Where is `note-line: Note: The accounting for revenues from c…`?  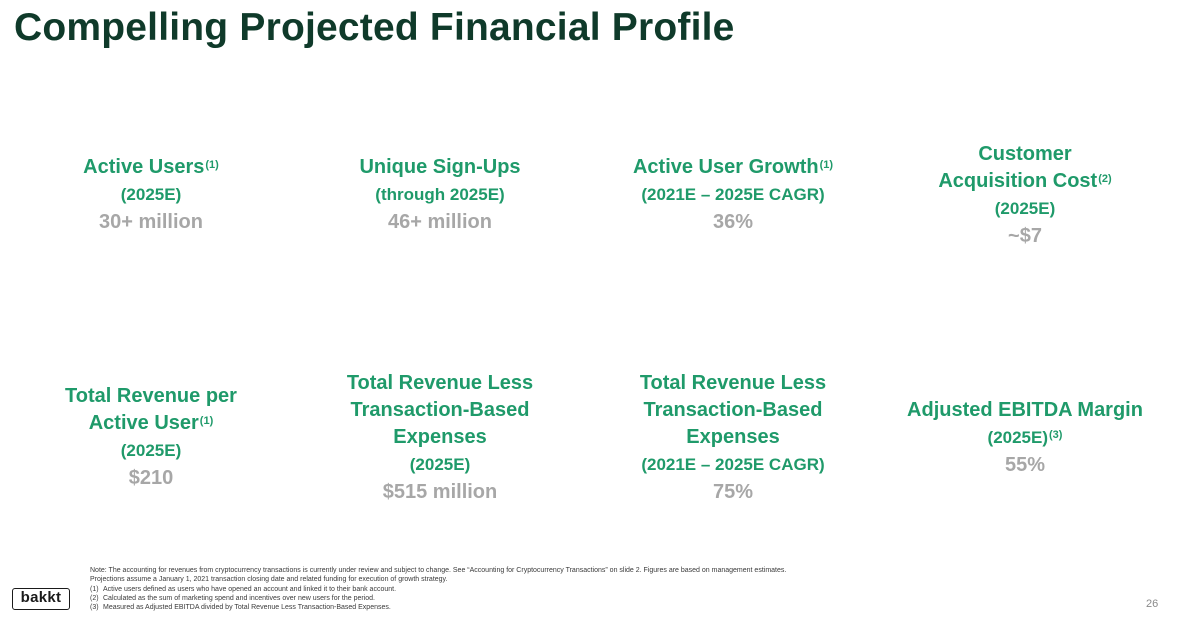
note-line: Note: The accounting for revenues from c… is located at coordinates (438, 570).